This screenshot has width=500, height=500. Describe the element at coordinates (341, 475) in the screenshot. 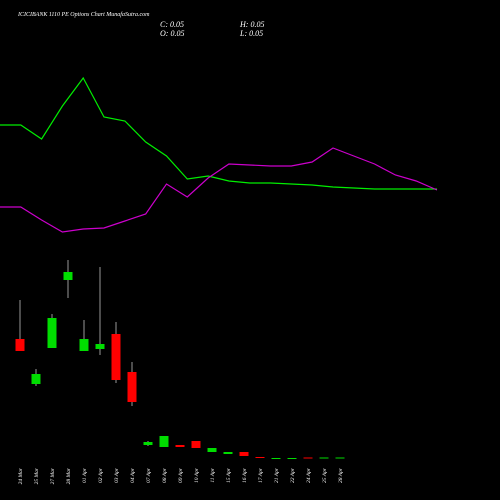

I see `x-tick-label: 28 Apr` at that location.